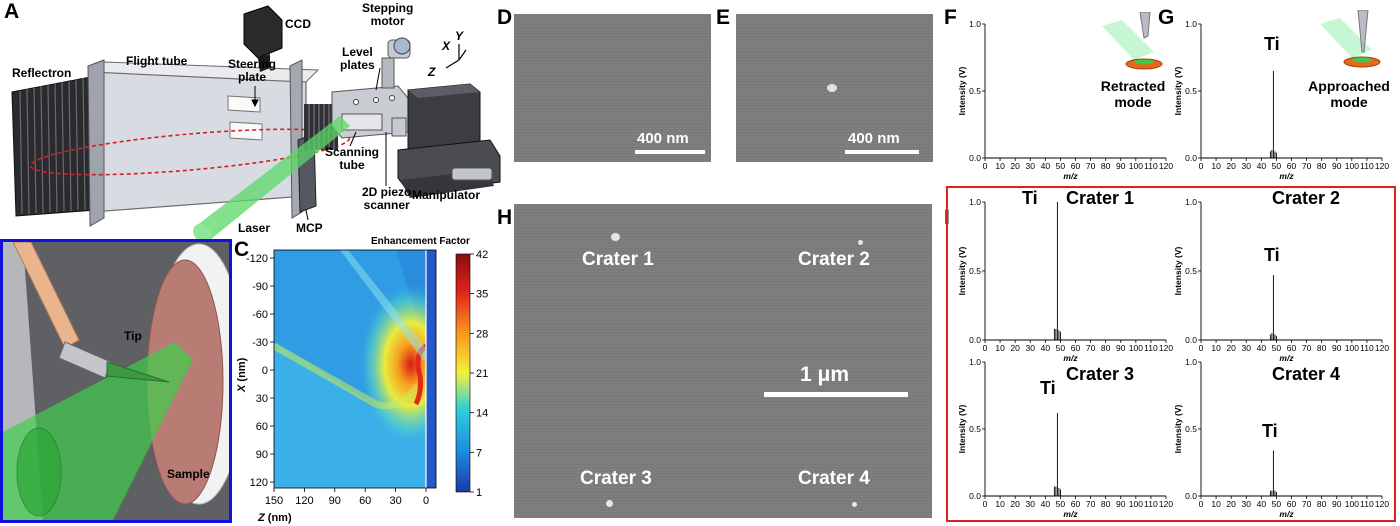 The height and width of the screenshot is (526, 1400). Describe the element at coordinates (615, 237) in the screenshot. I see `crater-1-dot` at that location.